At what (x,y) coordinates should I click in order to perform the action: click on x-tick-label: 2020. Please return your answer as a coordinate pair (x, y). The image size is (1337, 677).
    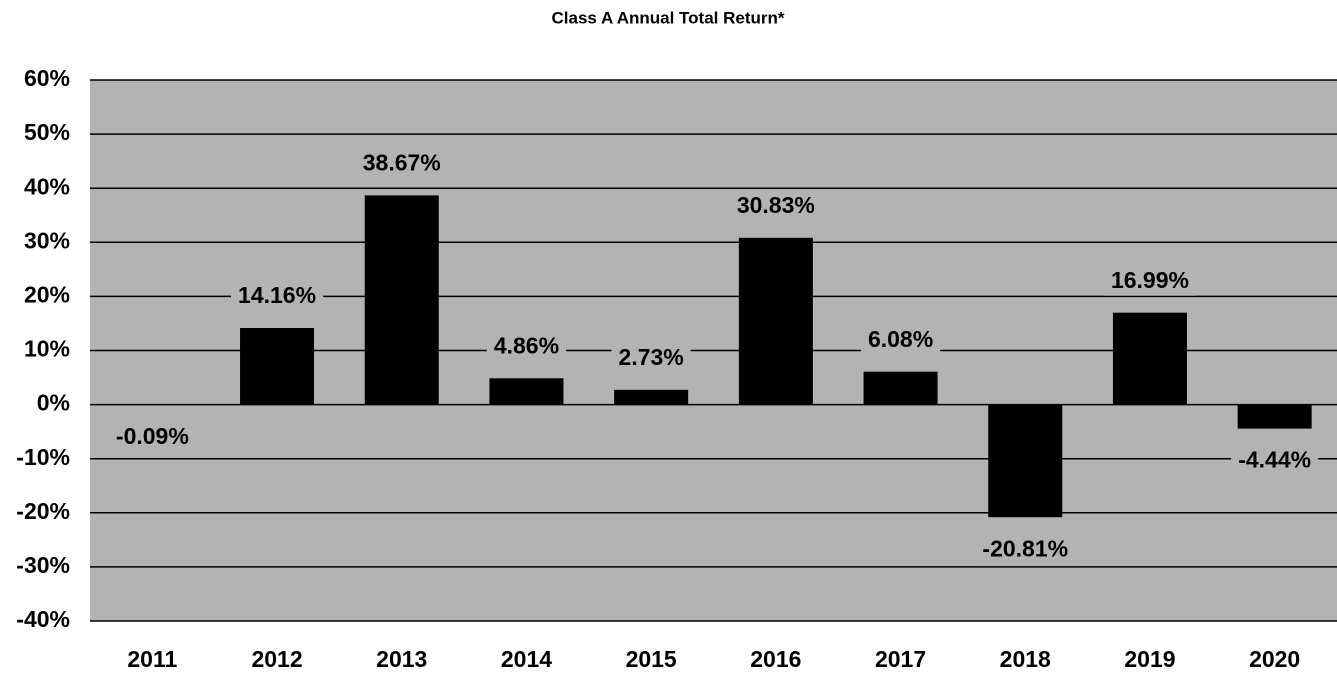
    Looking at the image, I should click on (1274, 659).